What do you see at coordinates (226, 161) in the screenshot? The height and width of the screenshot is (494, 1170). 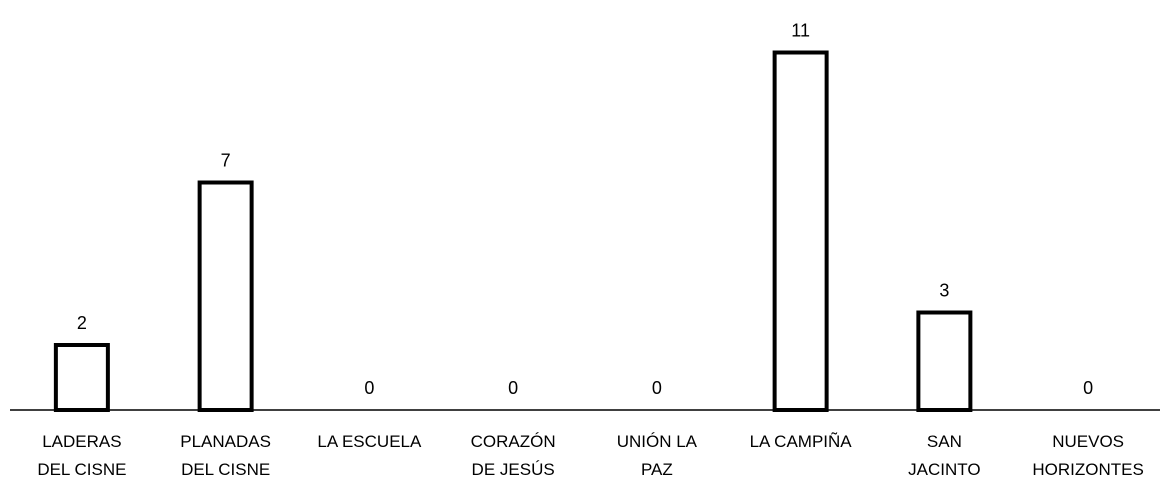 I see `value-label: 7` at bounding box center [226, 161].